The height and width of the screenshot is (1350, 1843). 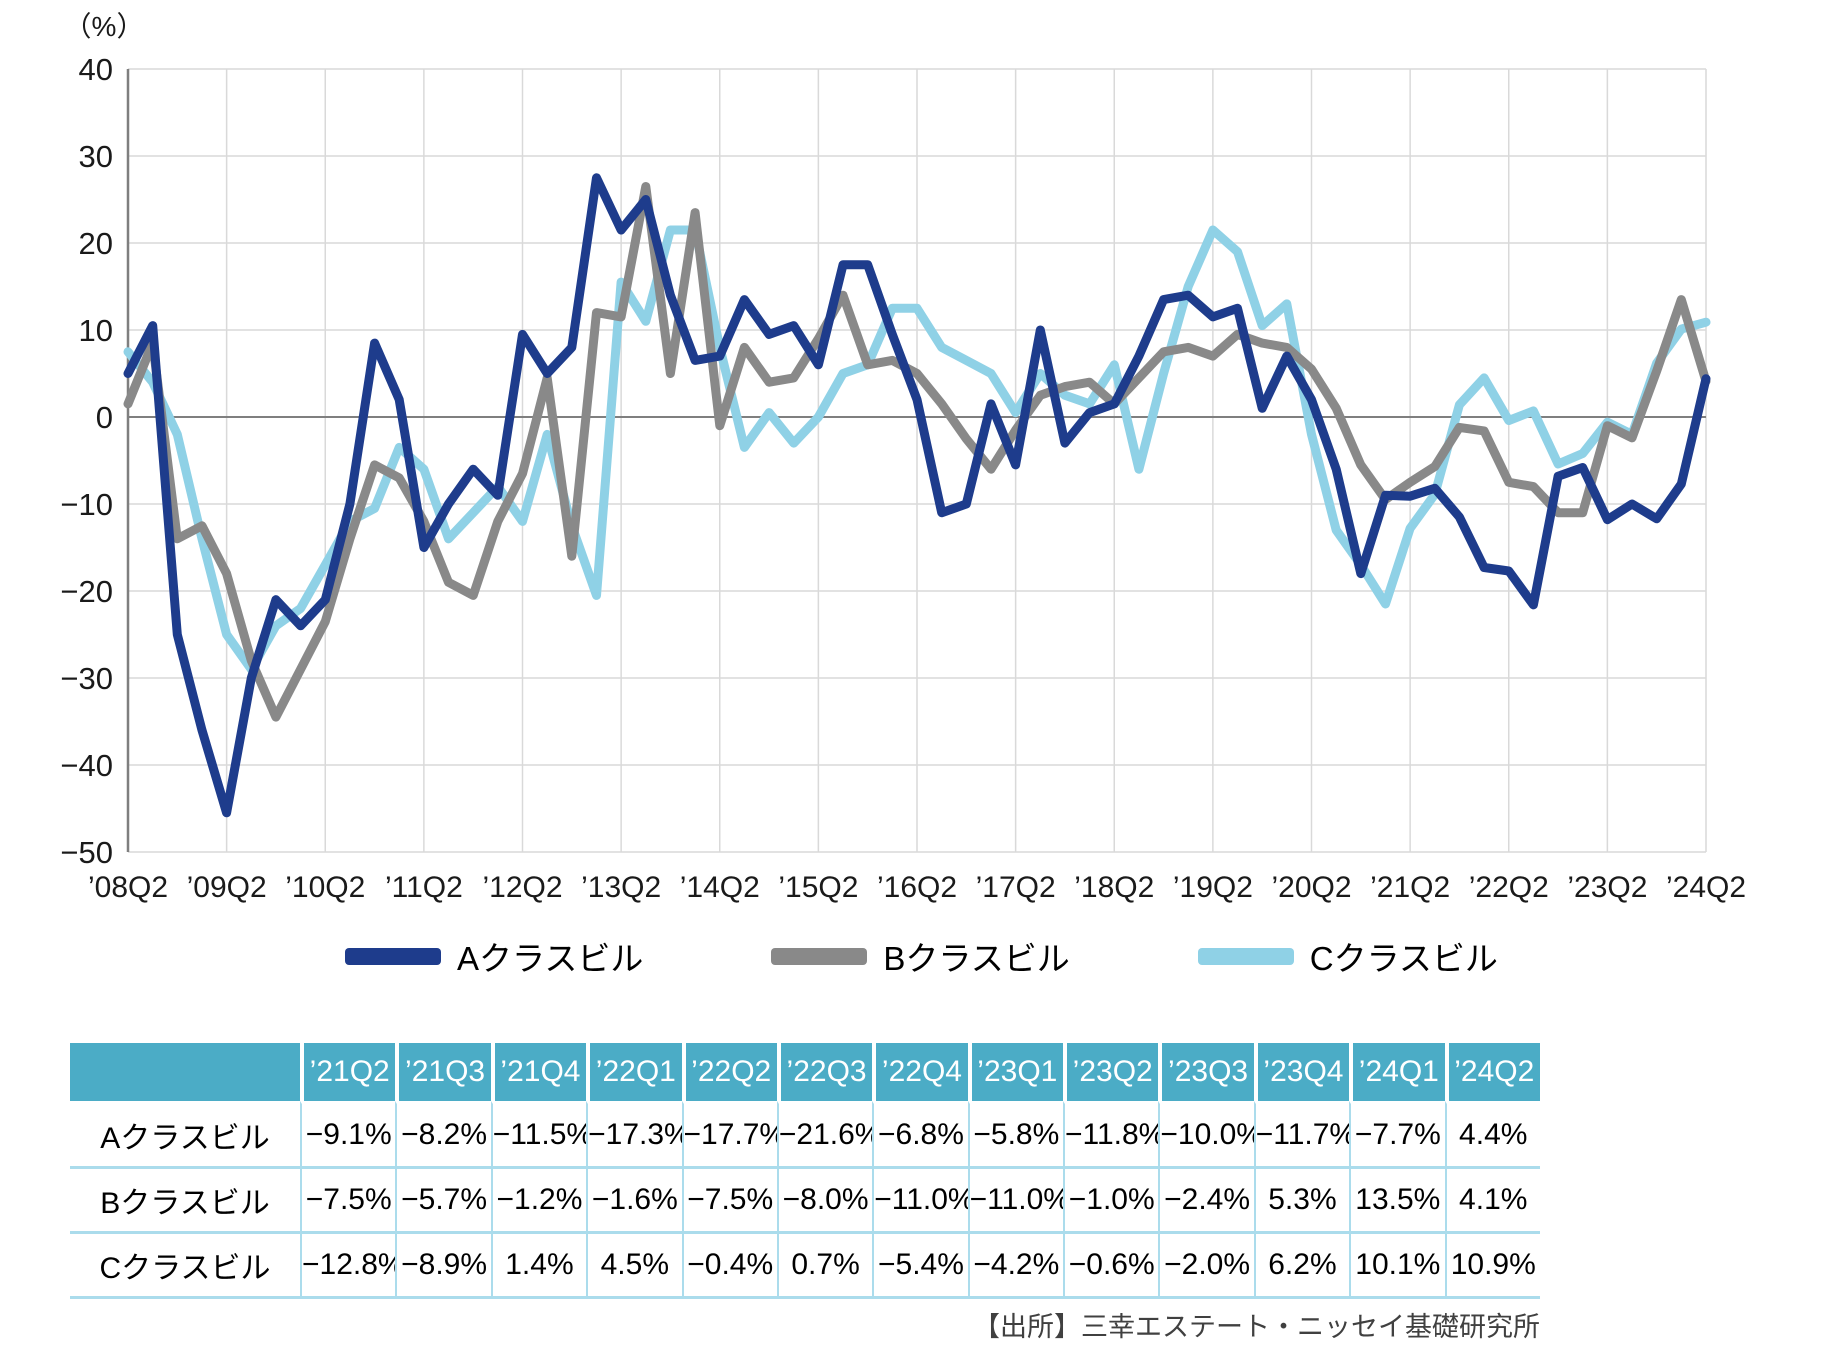 I want to click on legend-swatch-a, so click(x=393, y=956).